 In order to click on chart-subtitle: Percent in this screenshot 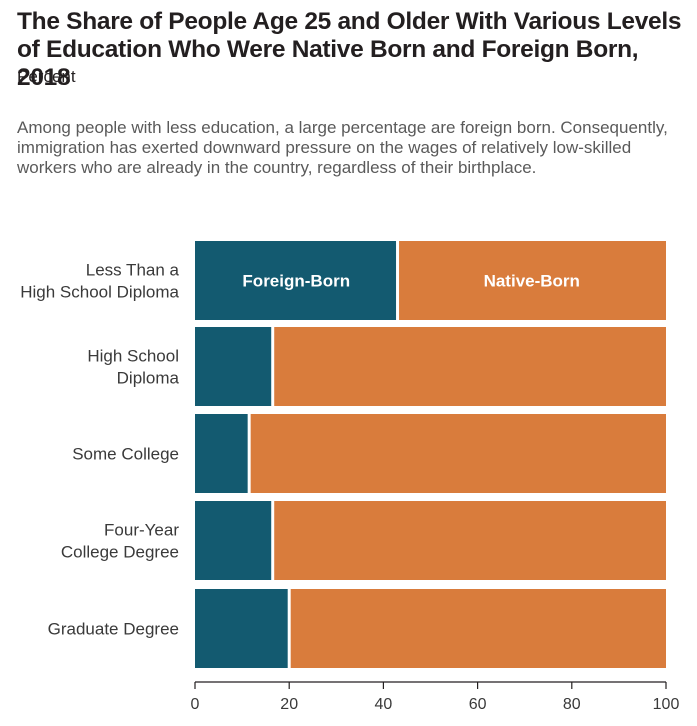, I will do `click(46, 76)`.